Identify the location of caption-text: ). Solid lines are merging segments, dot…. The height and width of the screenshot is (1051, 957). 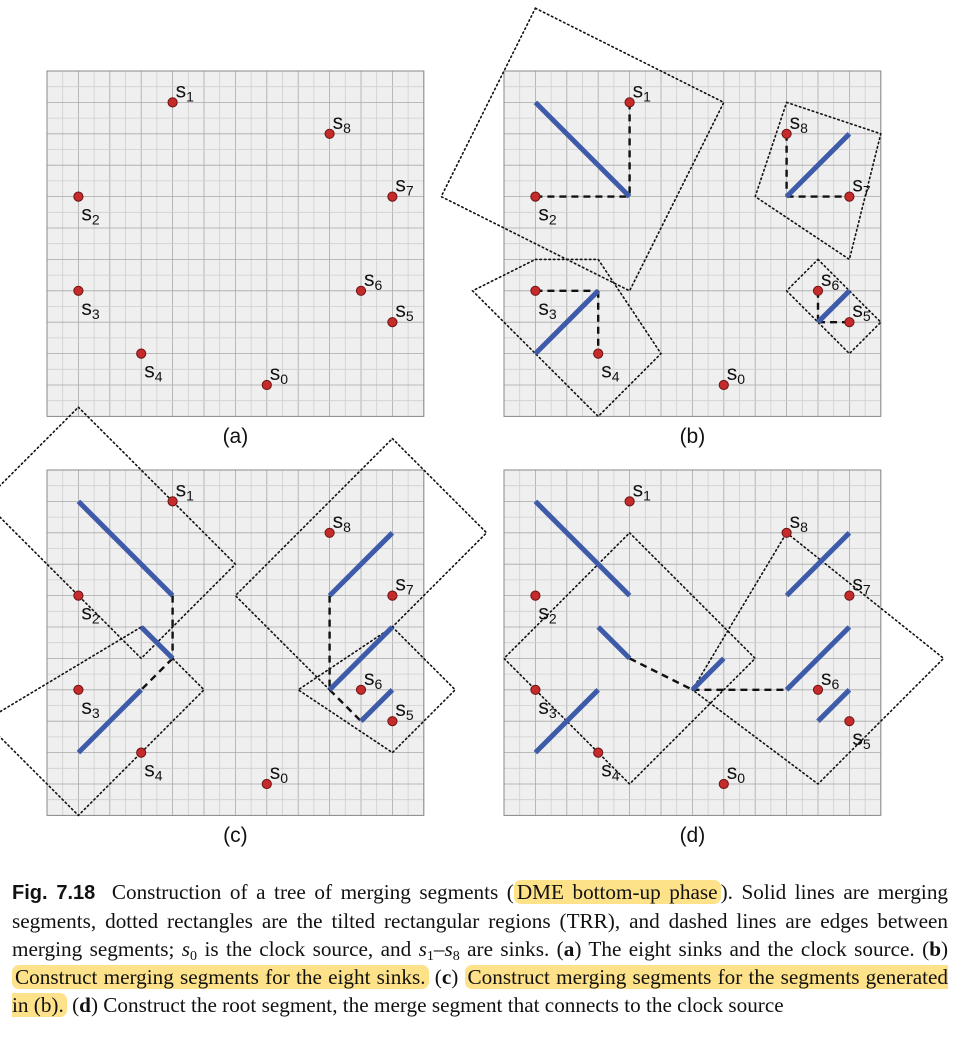
(480, 920).